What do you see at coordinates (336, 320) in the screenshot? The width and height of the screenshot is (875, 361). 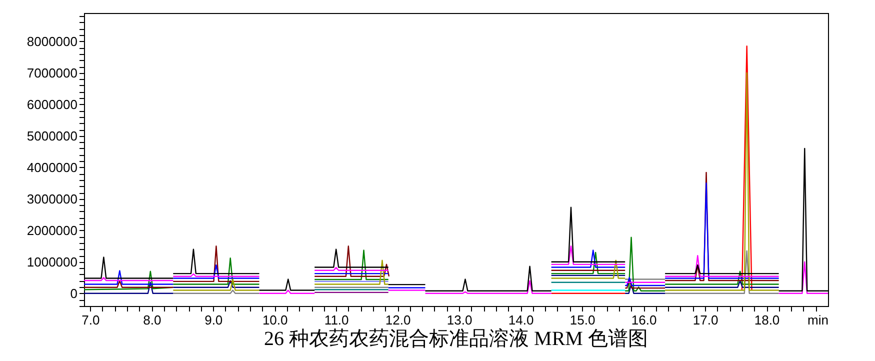 I see `x-tick-label: 11.0` at bounding box center [336, 320].